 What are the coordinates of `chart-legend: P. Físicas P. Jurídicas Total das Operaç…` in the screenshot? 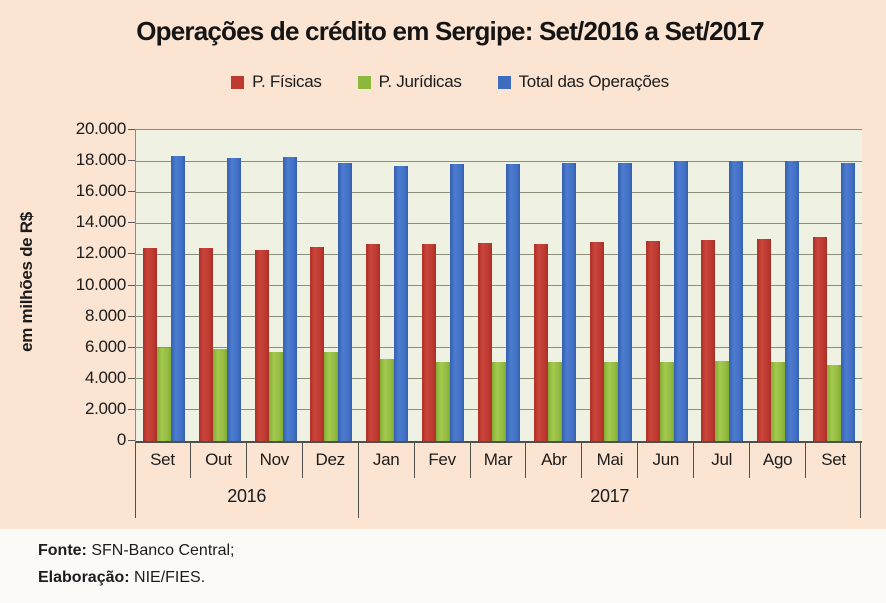 It's located at (443, 82).